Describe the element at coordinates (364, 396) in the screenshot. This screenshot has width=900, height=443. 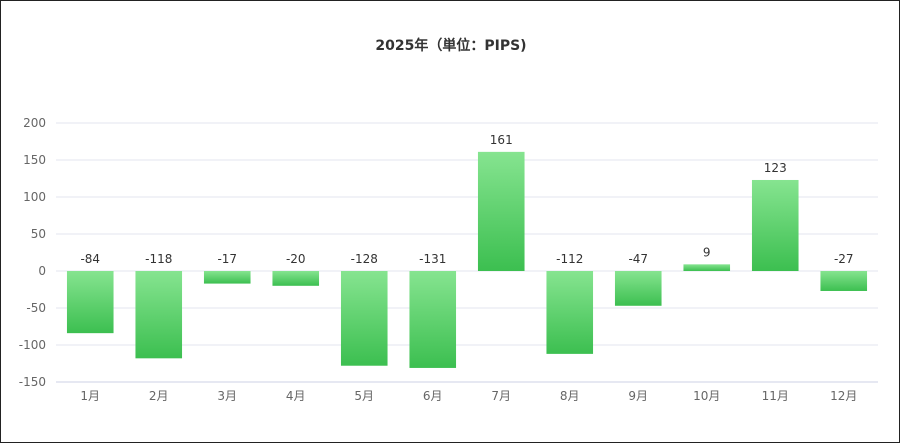
I see `x-tick-label: 5月` at that location.